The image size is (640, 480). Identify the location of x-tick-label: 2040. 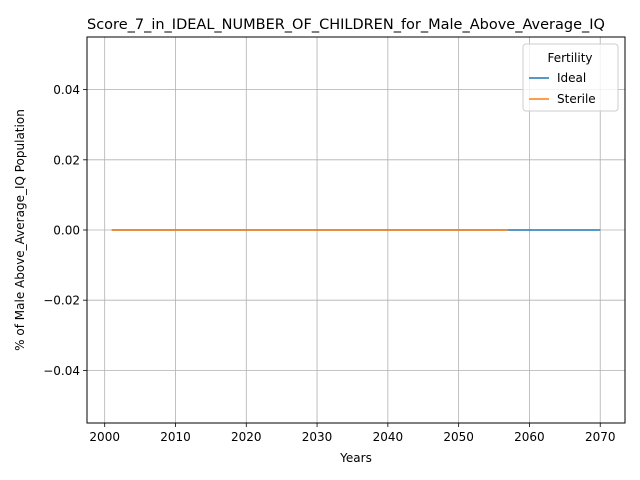
(388, 437).